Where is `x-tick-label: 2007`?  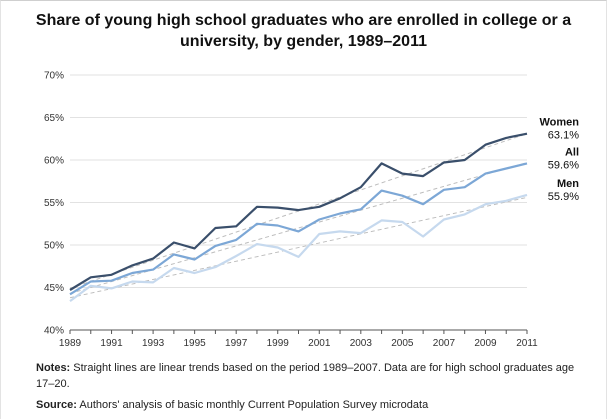 x-tick-label: 2007 is located at coordinates (444, 343).